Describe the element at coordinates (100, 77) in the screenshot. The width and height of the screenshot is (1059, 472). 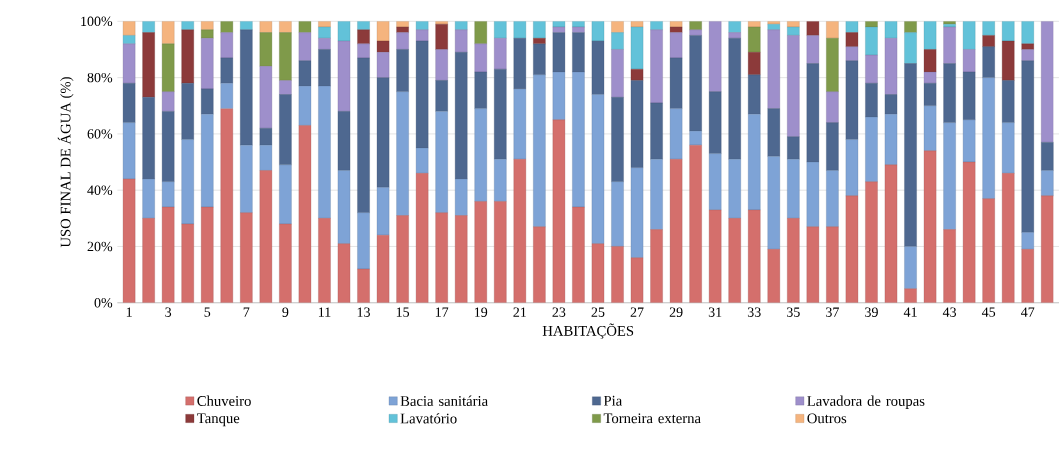
I see `y-tick-label: 80%` at that location.